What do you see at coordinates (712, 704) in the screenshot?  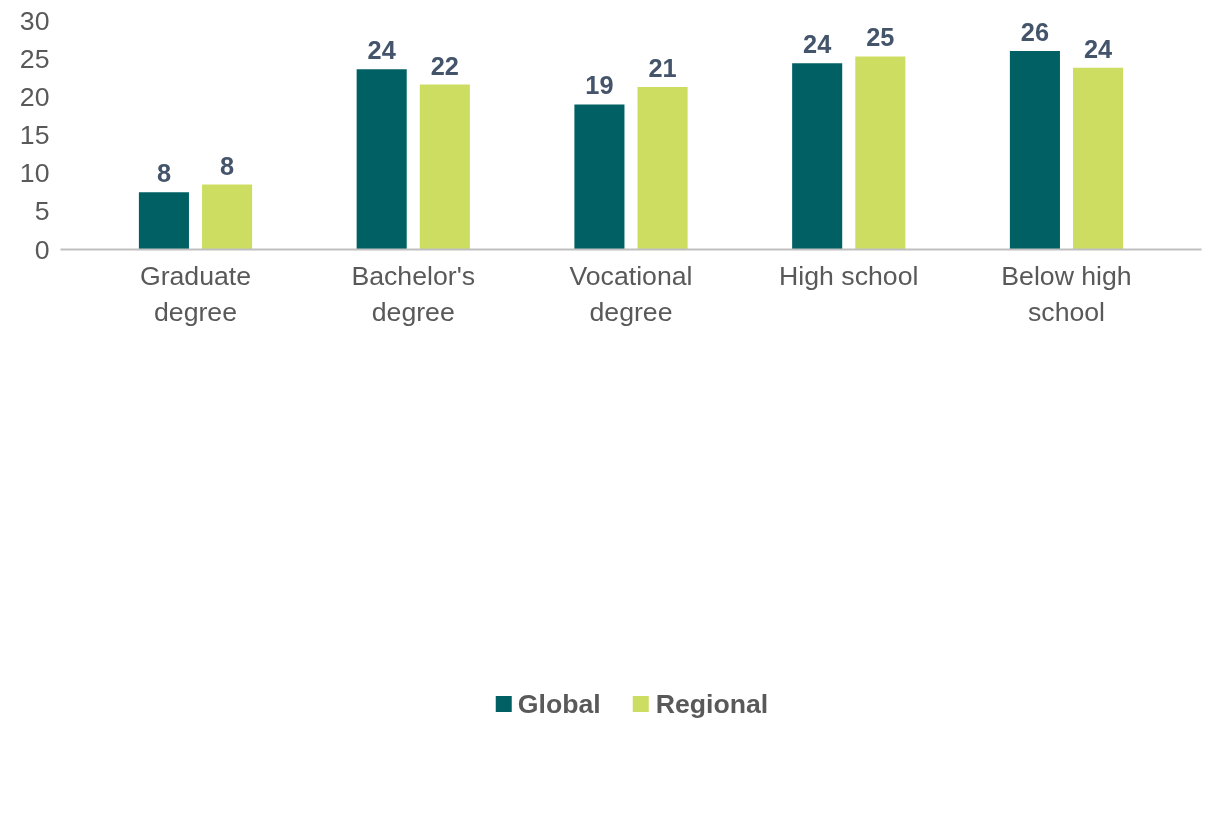 I see `legend-label: Regional` at bounding box center [712, 704].